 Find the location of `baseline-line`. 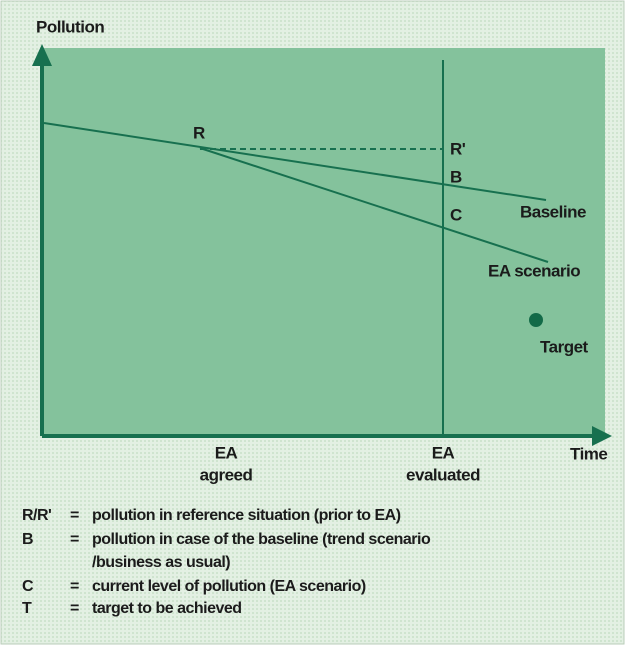

baseline-line is located at coordinates (295, 161).